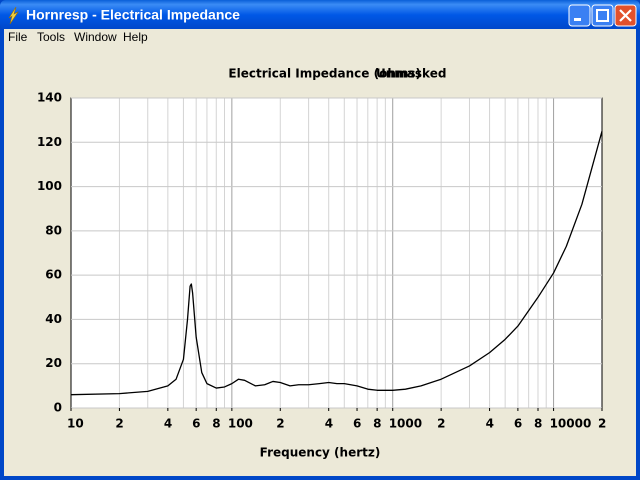 This screenshot has height=480, width=640. I want to click on maximize-button, so click(602, 15).